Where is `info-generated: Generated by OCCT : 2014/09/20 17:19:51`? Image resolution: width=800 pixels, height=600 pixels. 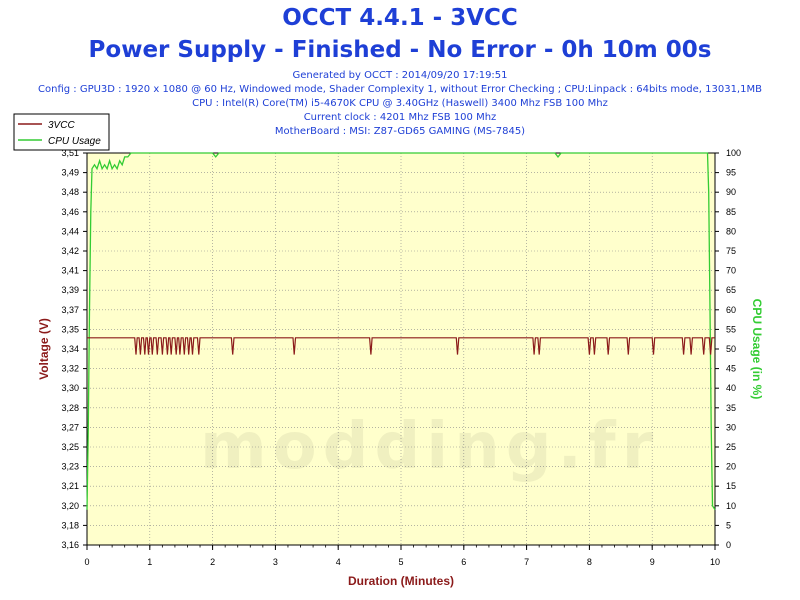
info-generated: Generated by OCCT : 2014/09/20 17:19:51 is located at coordinates (400, 75).